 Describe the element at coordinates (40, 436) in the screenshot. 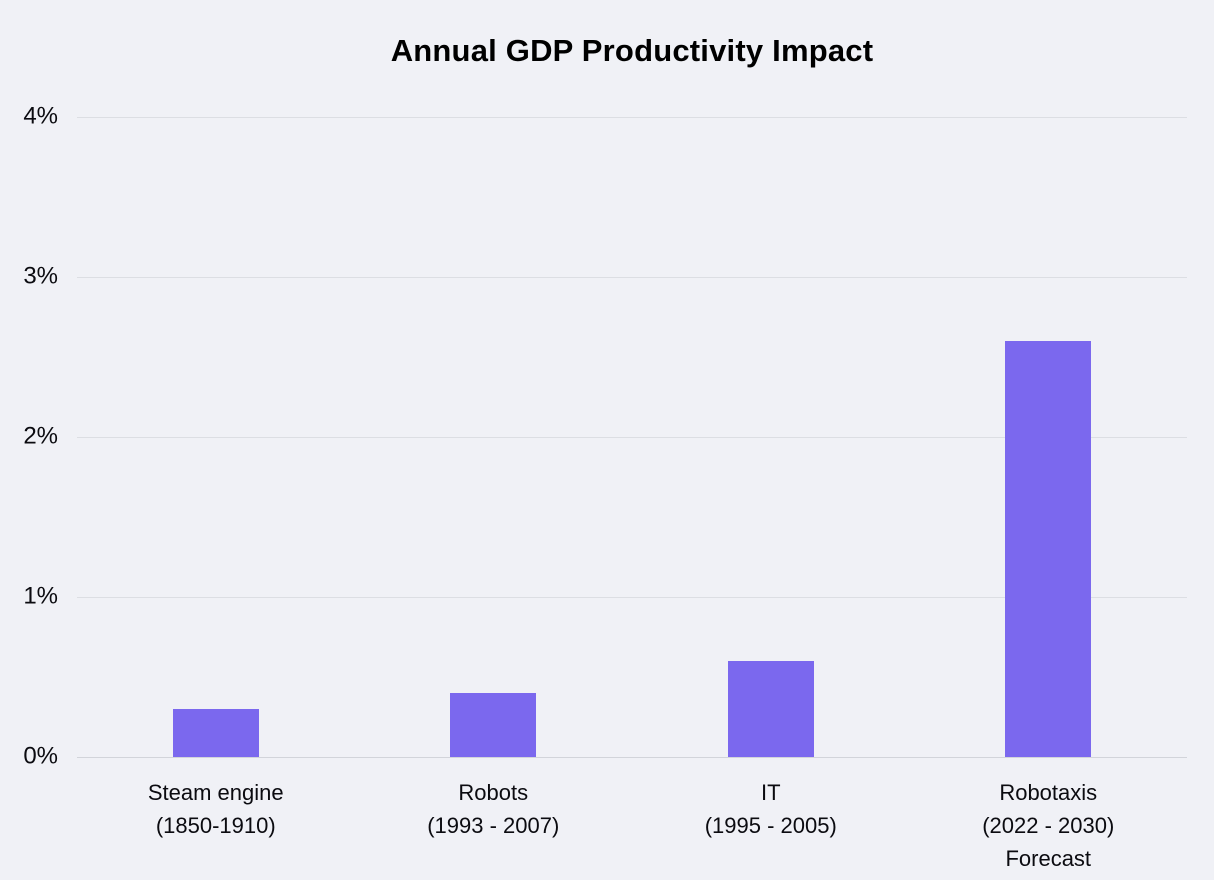

I see `y-tick-label-2pct: 2%` at that location.